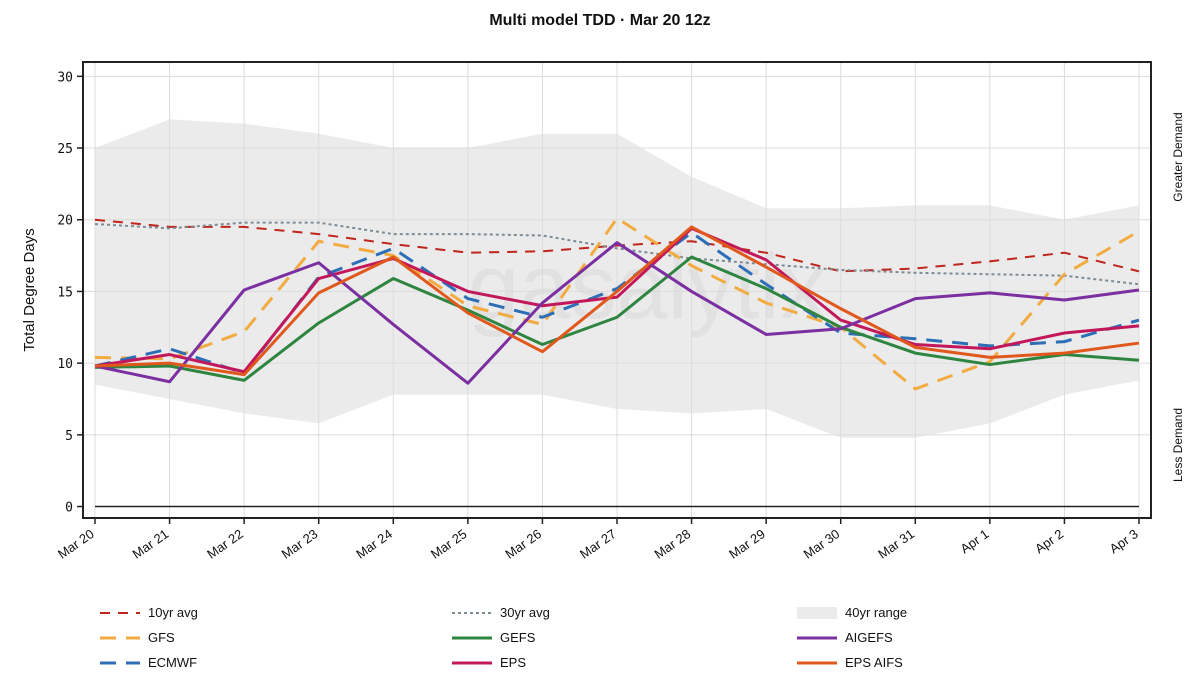  I want to click on y-axis-title: Total Degree Days, so click(29, 289).